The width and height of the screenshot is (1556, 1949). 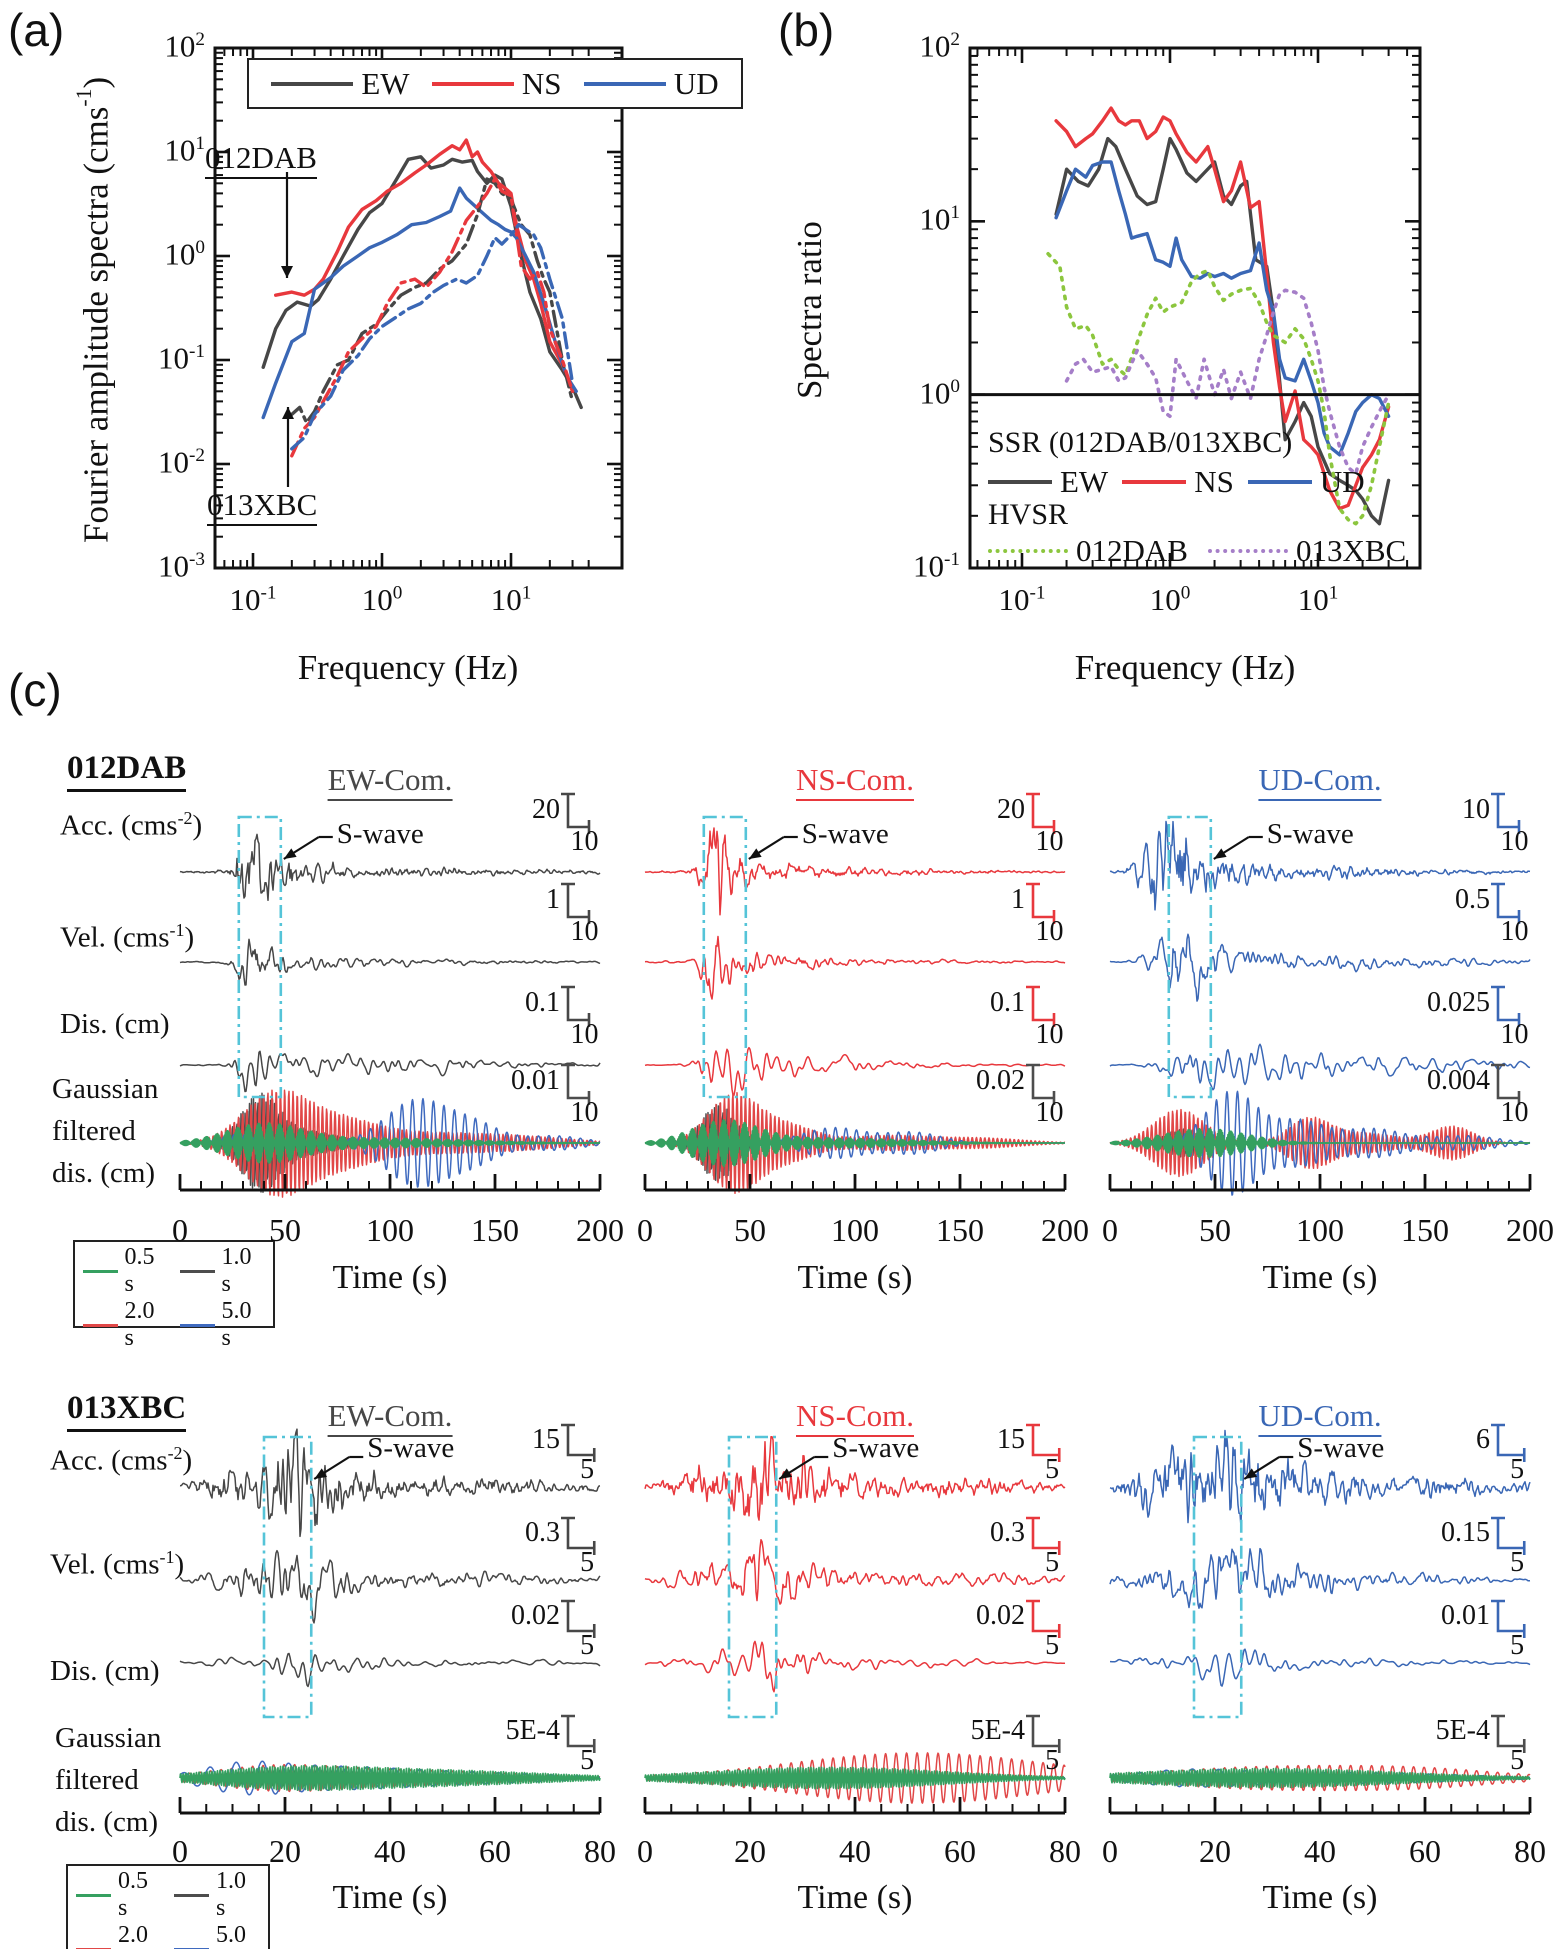 I want to click on y-tick-b-2: 10⁰, so click(x=939, y=393).